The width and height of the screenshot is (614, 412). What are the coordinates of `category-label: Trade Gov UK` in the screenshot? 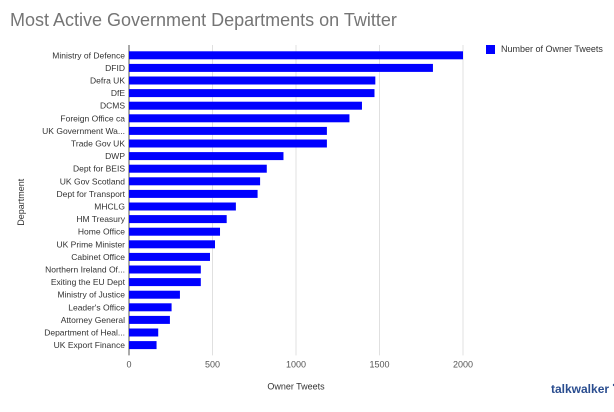 It's located at (98, 144).